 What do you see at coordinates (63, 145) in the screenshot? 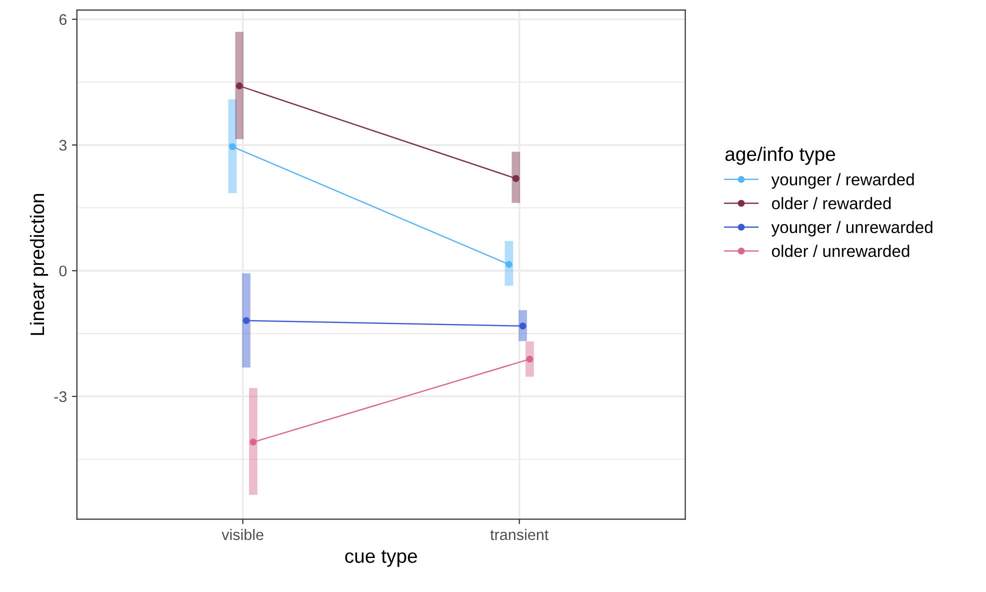
I see `y-tick-label: 3` at bounding box center [63, 145].